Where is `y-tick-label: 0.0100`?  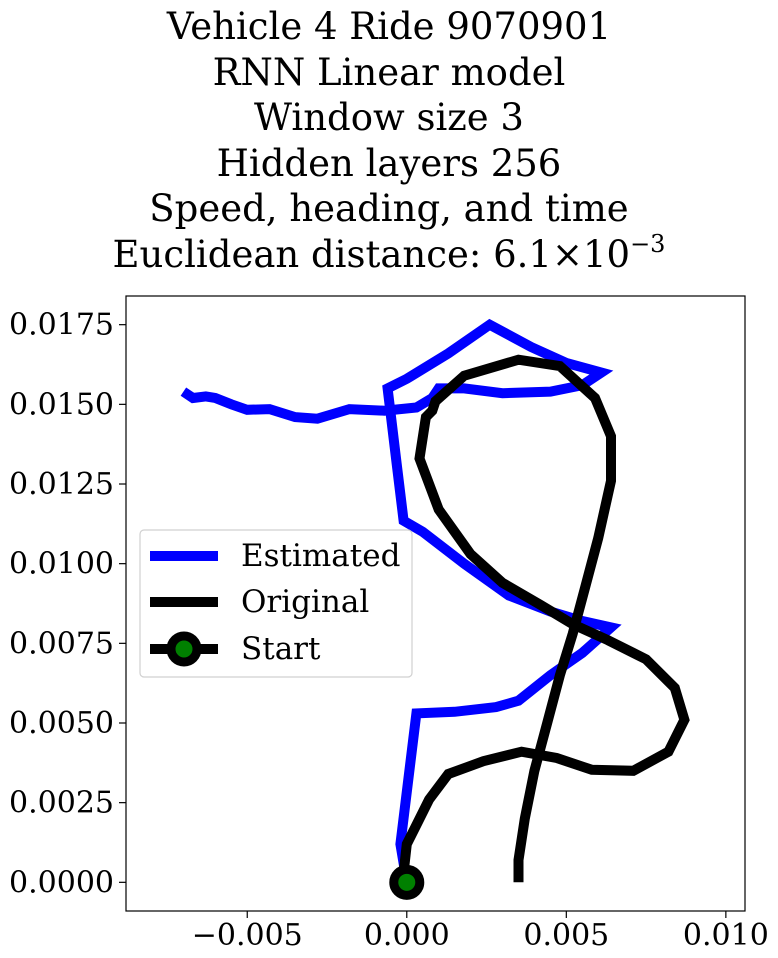 y-tick-label: 0.0100 is located at coordinates (61, 564).